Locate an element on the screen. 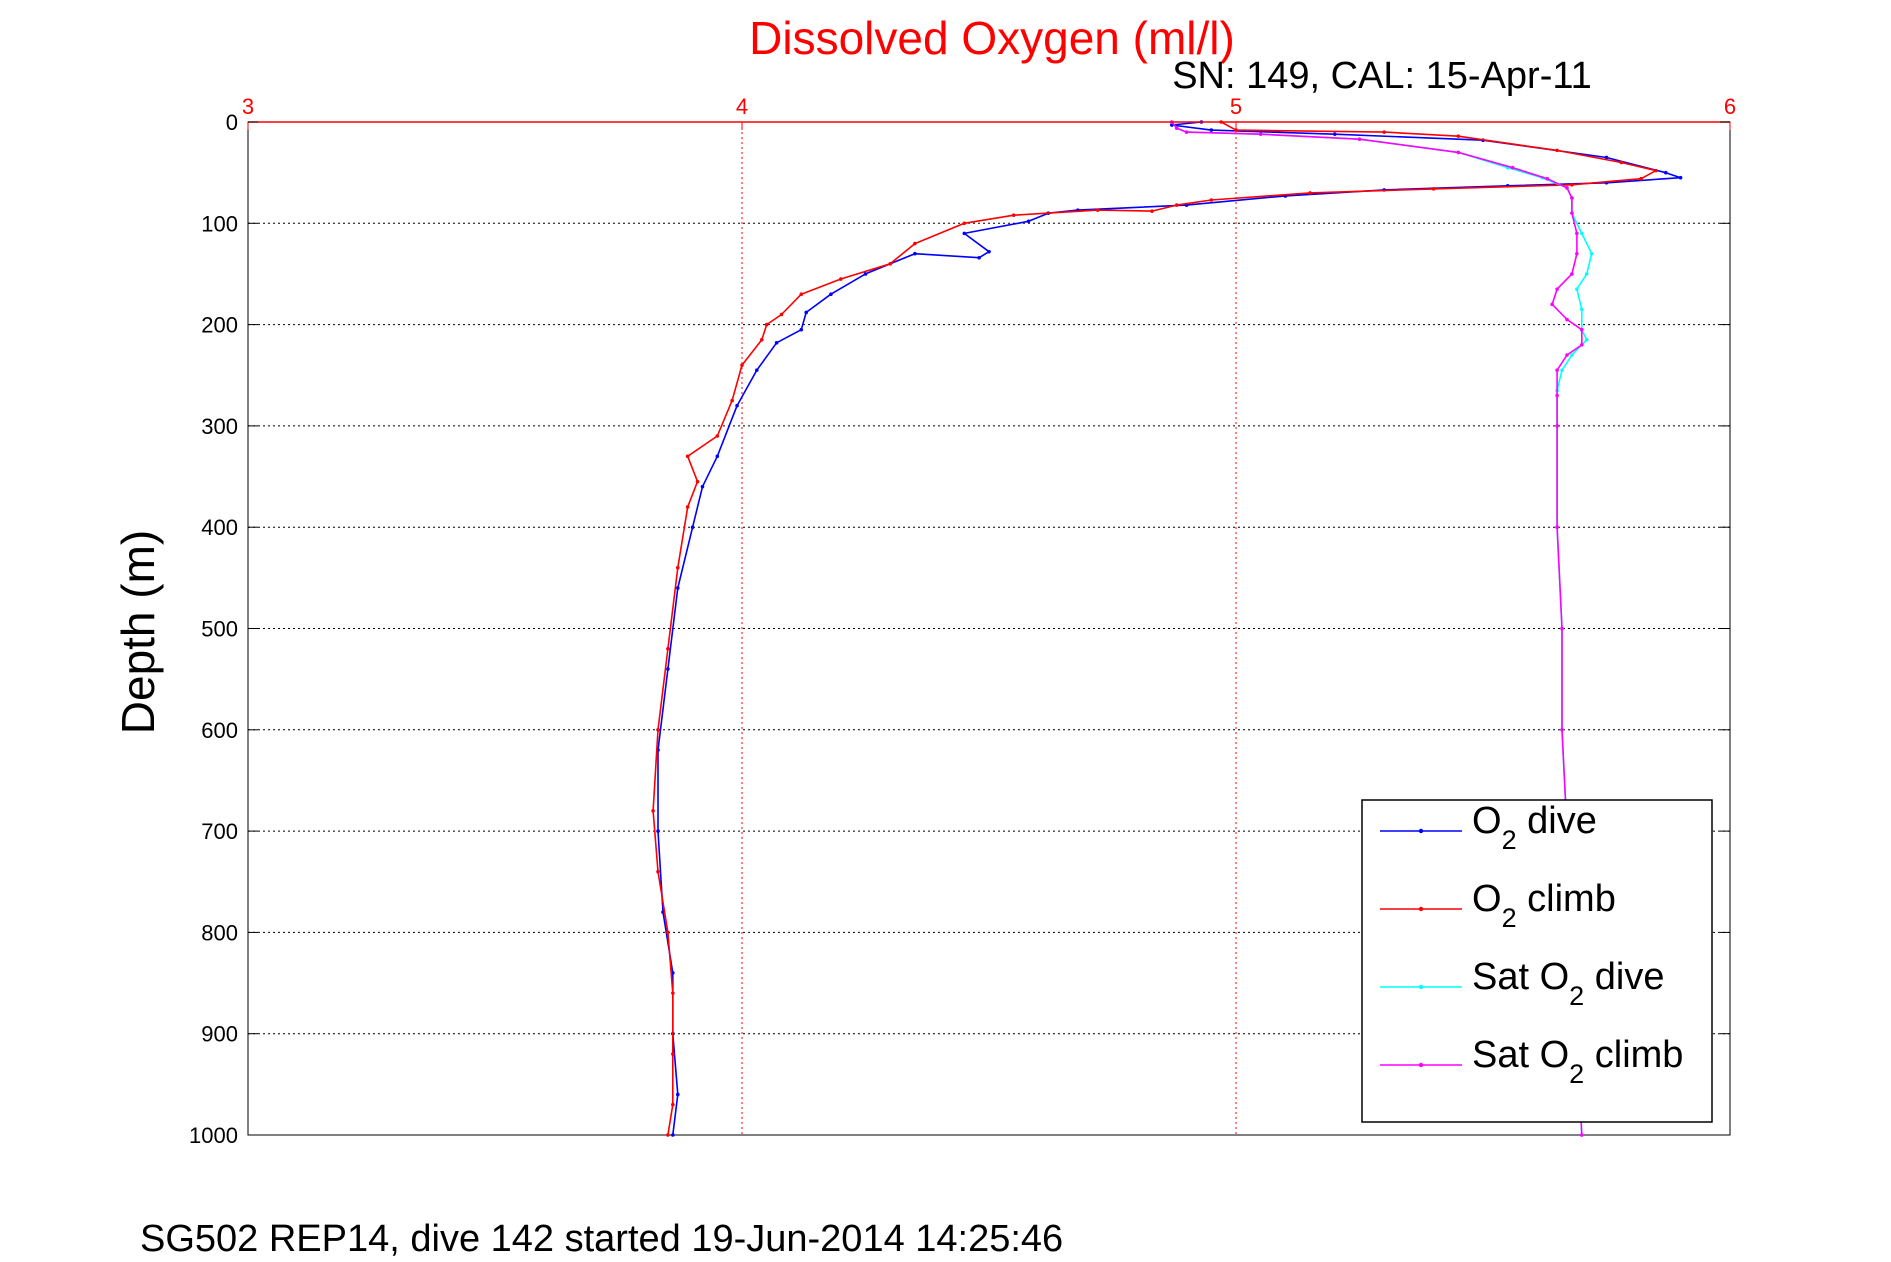 This screenshot has width=1891, height=1262. legend-entry-o2-dive: O2 dive is located at coordinates (1488, 827).